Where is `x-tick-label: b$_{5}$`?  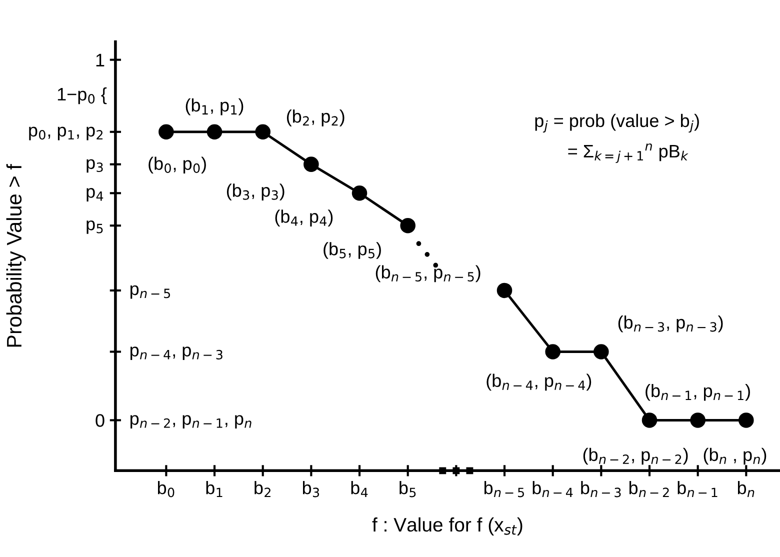 x-tick-label: b$_{5}$ is located at coordinates (408, 489).